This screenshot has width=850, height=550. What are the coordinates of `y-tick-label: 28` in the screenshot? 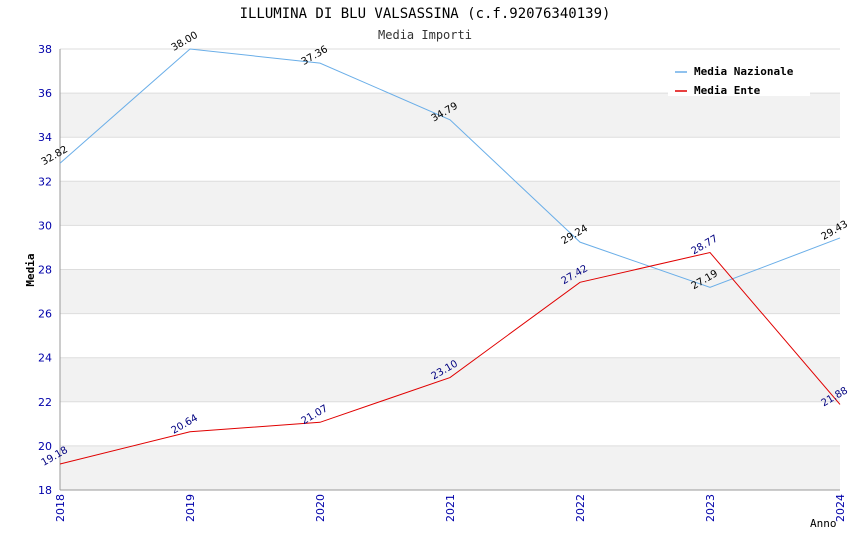 It's located at (45, 270).